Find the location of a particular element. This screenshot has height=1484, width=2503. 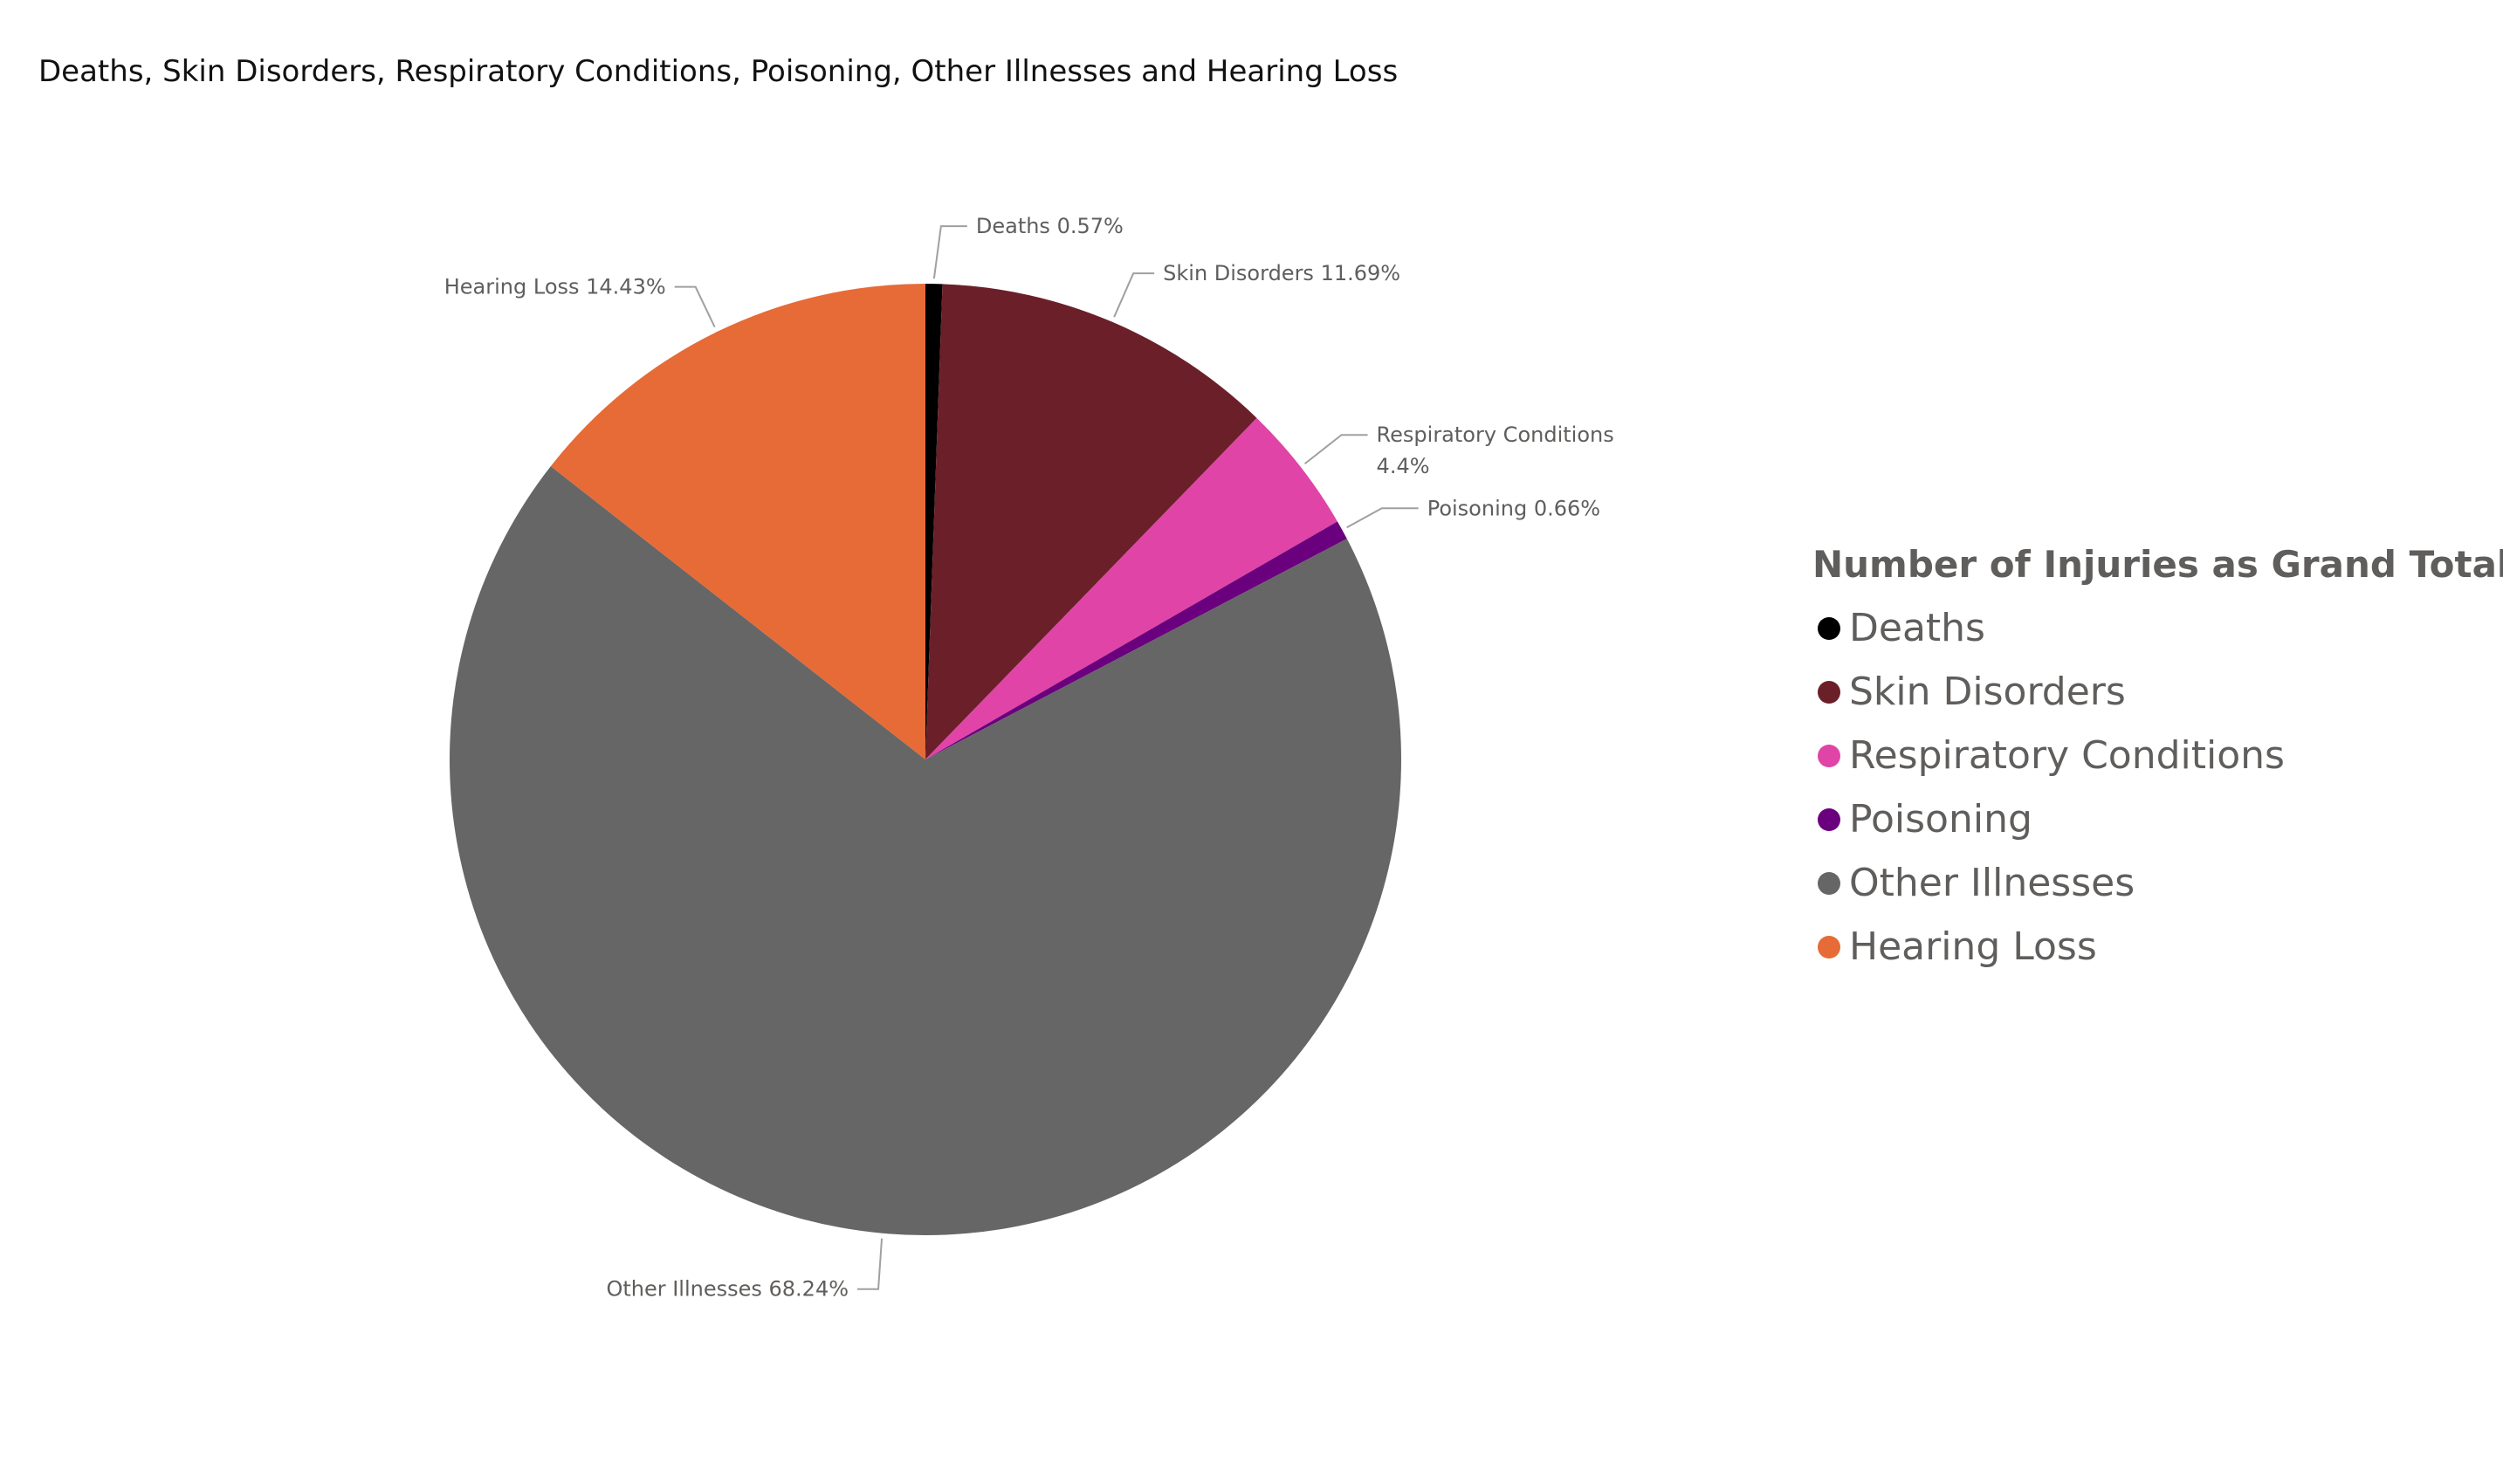

legend-swatch-other-illnesses is located at coordinates (1829, 883).